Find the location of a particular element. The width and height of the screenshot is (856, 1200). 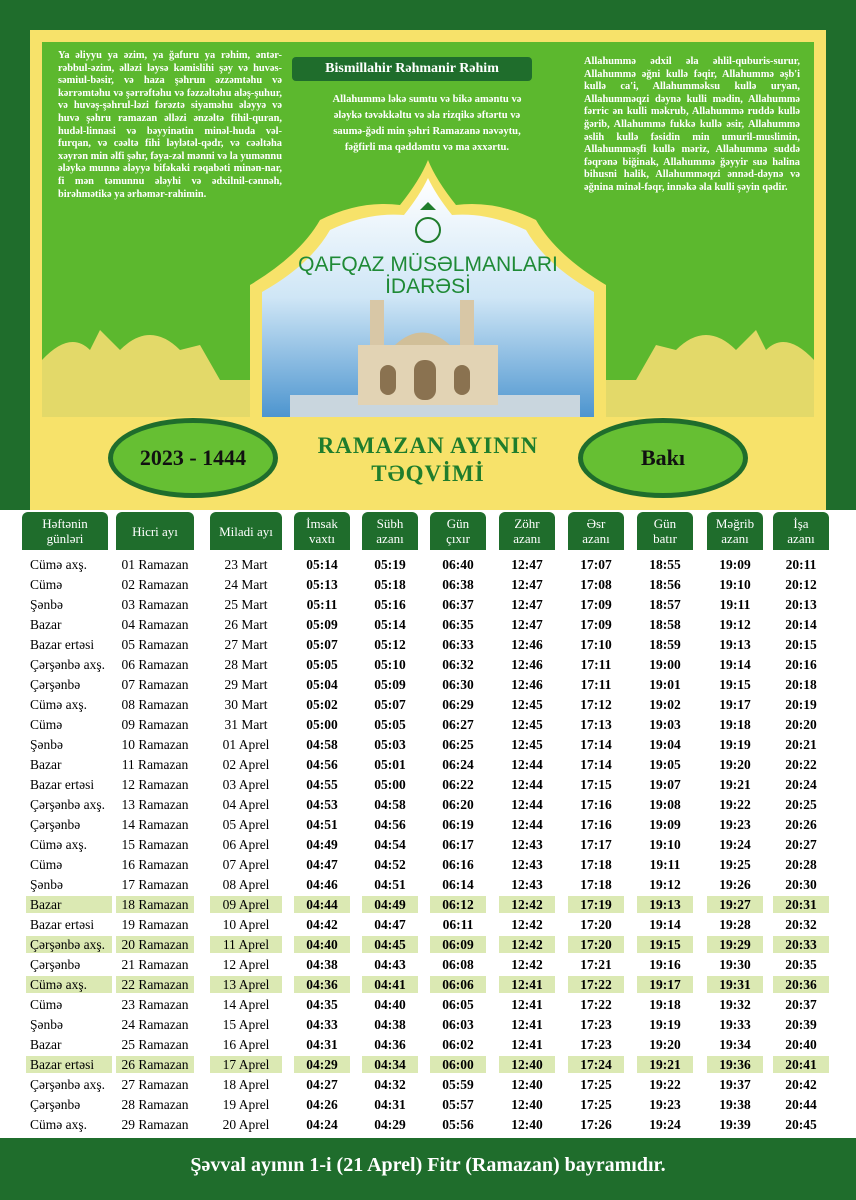

table-cell: 19:09 is located at coordinates (665, 824).